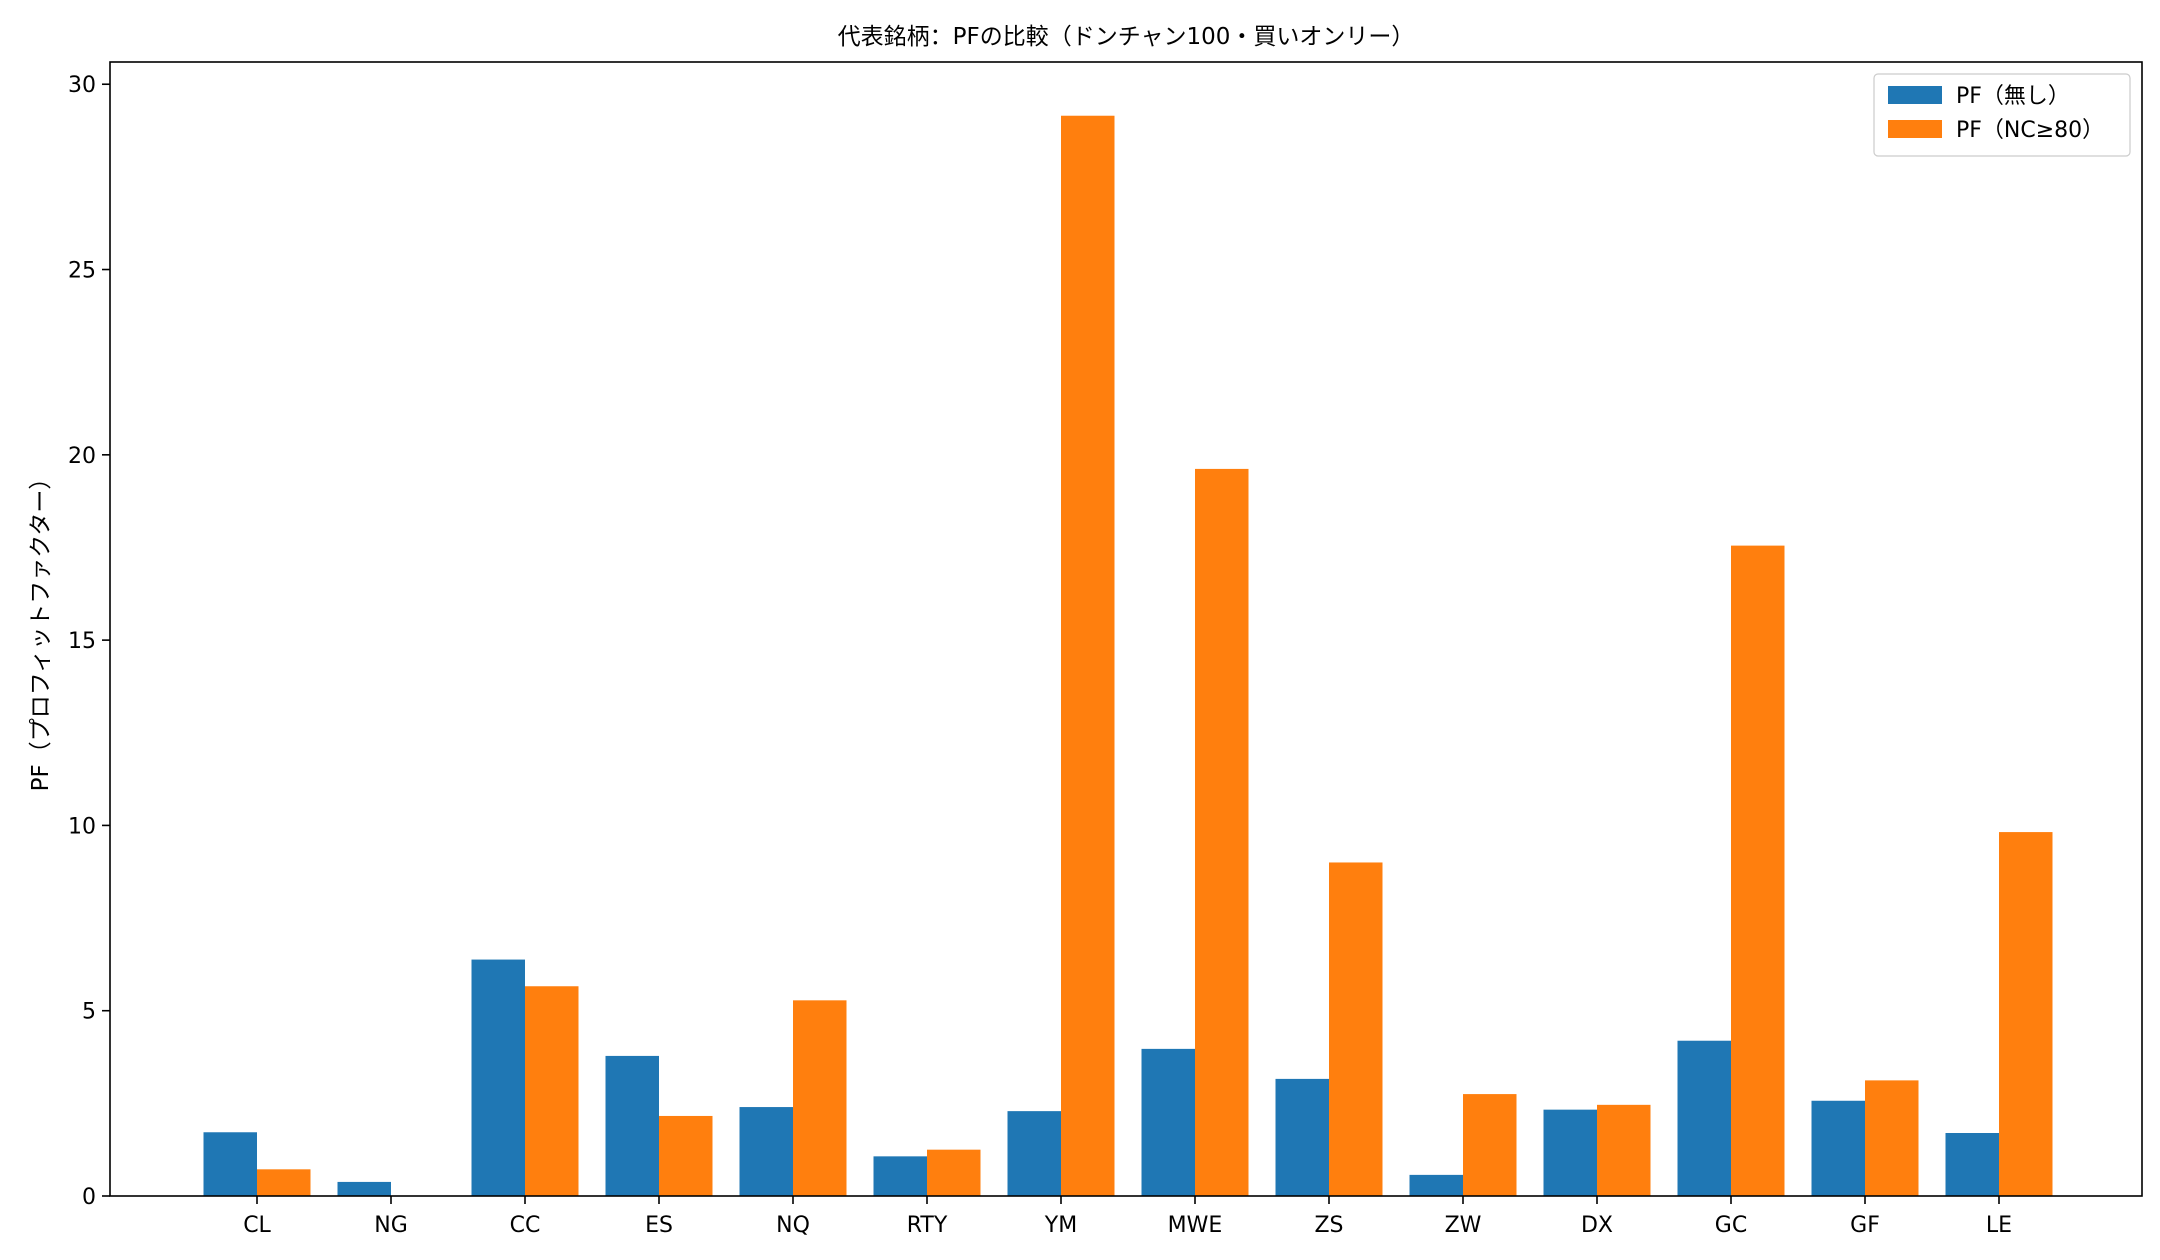 This screenshot has height=1260, width=2160. I want to click on y-tick-label: 5, so click(89, 1012).